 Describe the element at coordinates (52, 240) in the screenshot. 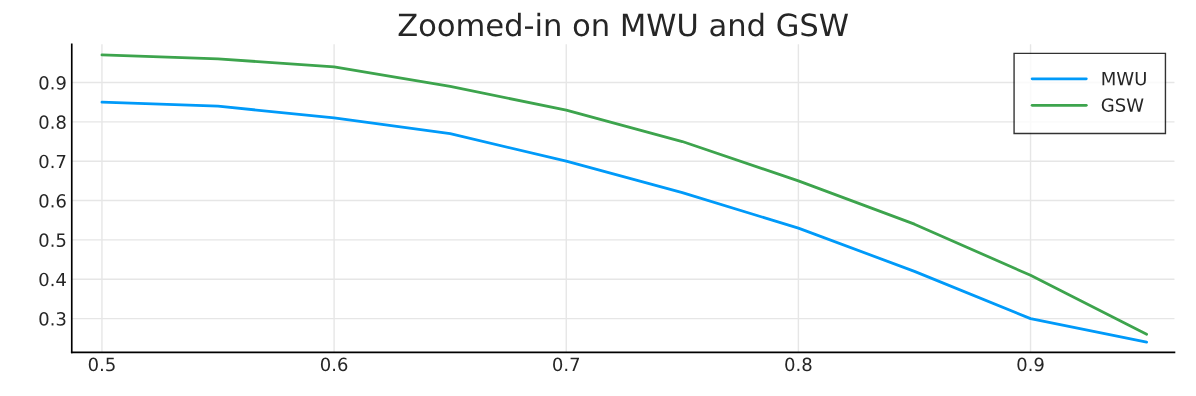

I see `y-tick-label: 0.5` at that location.